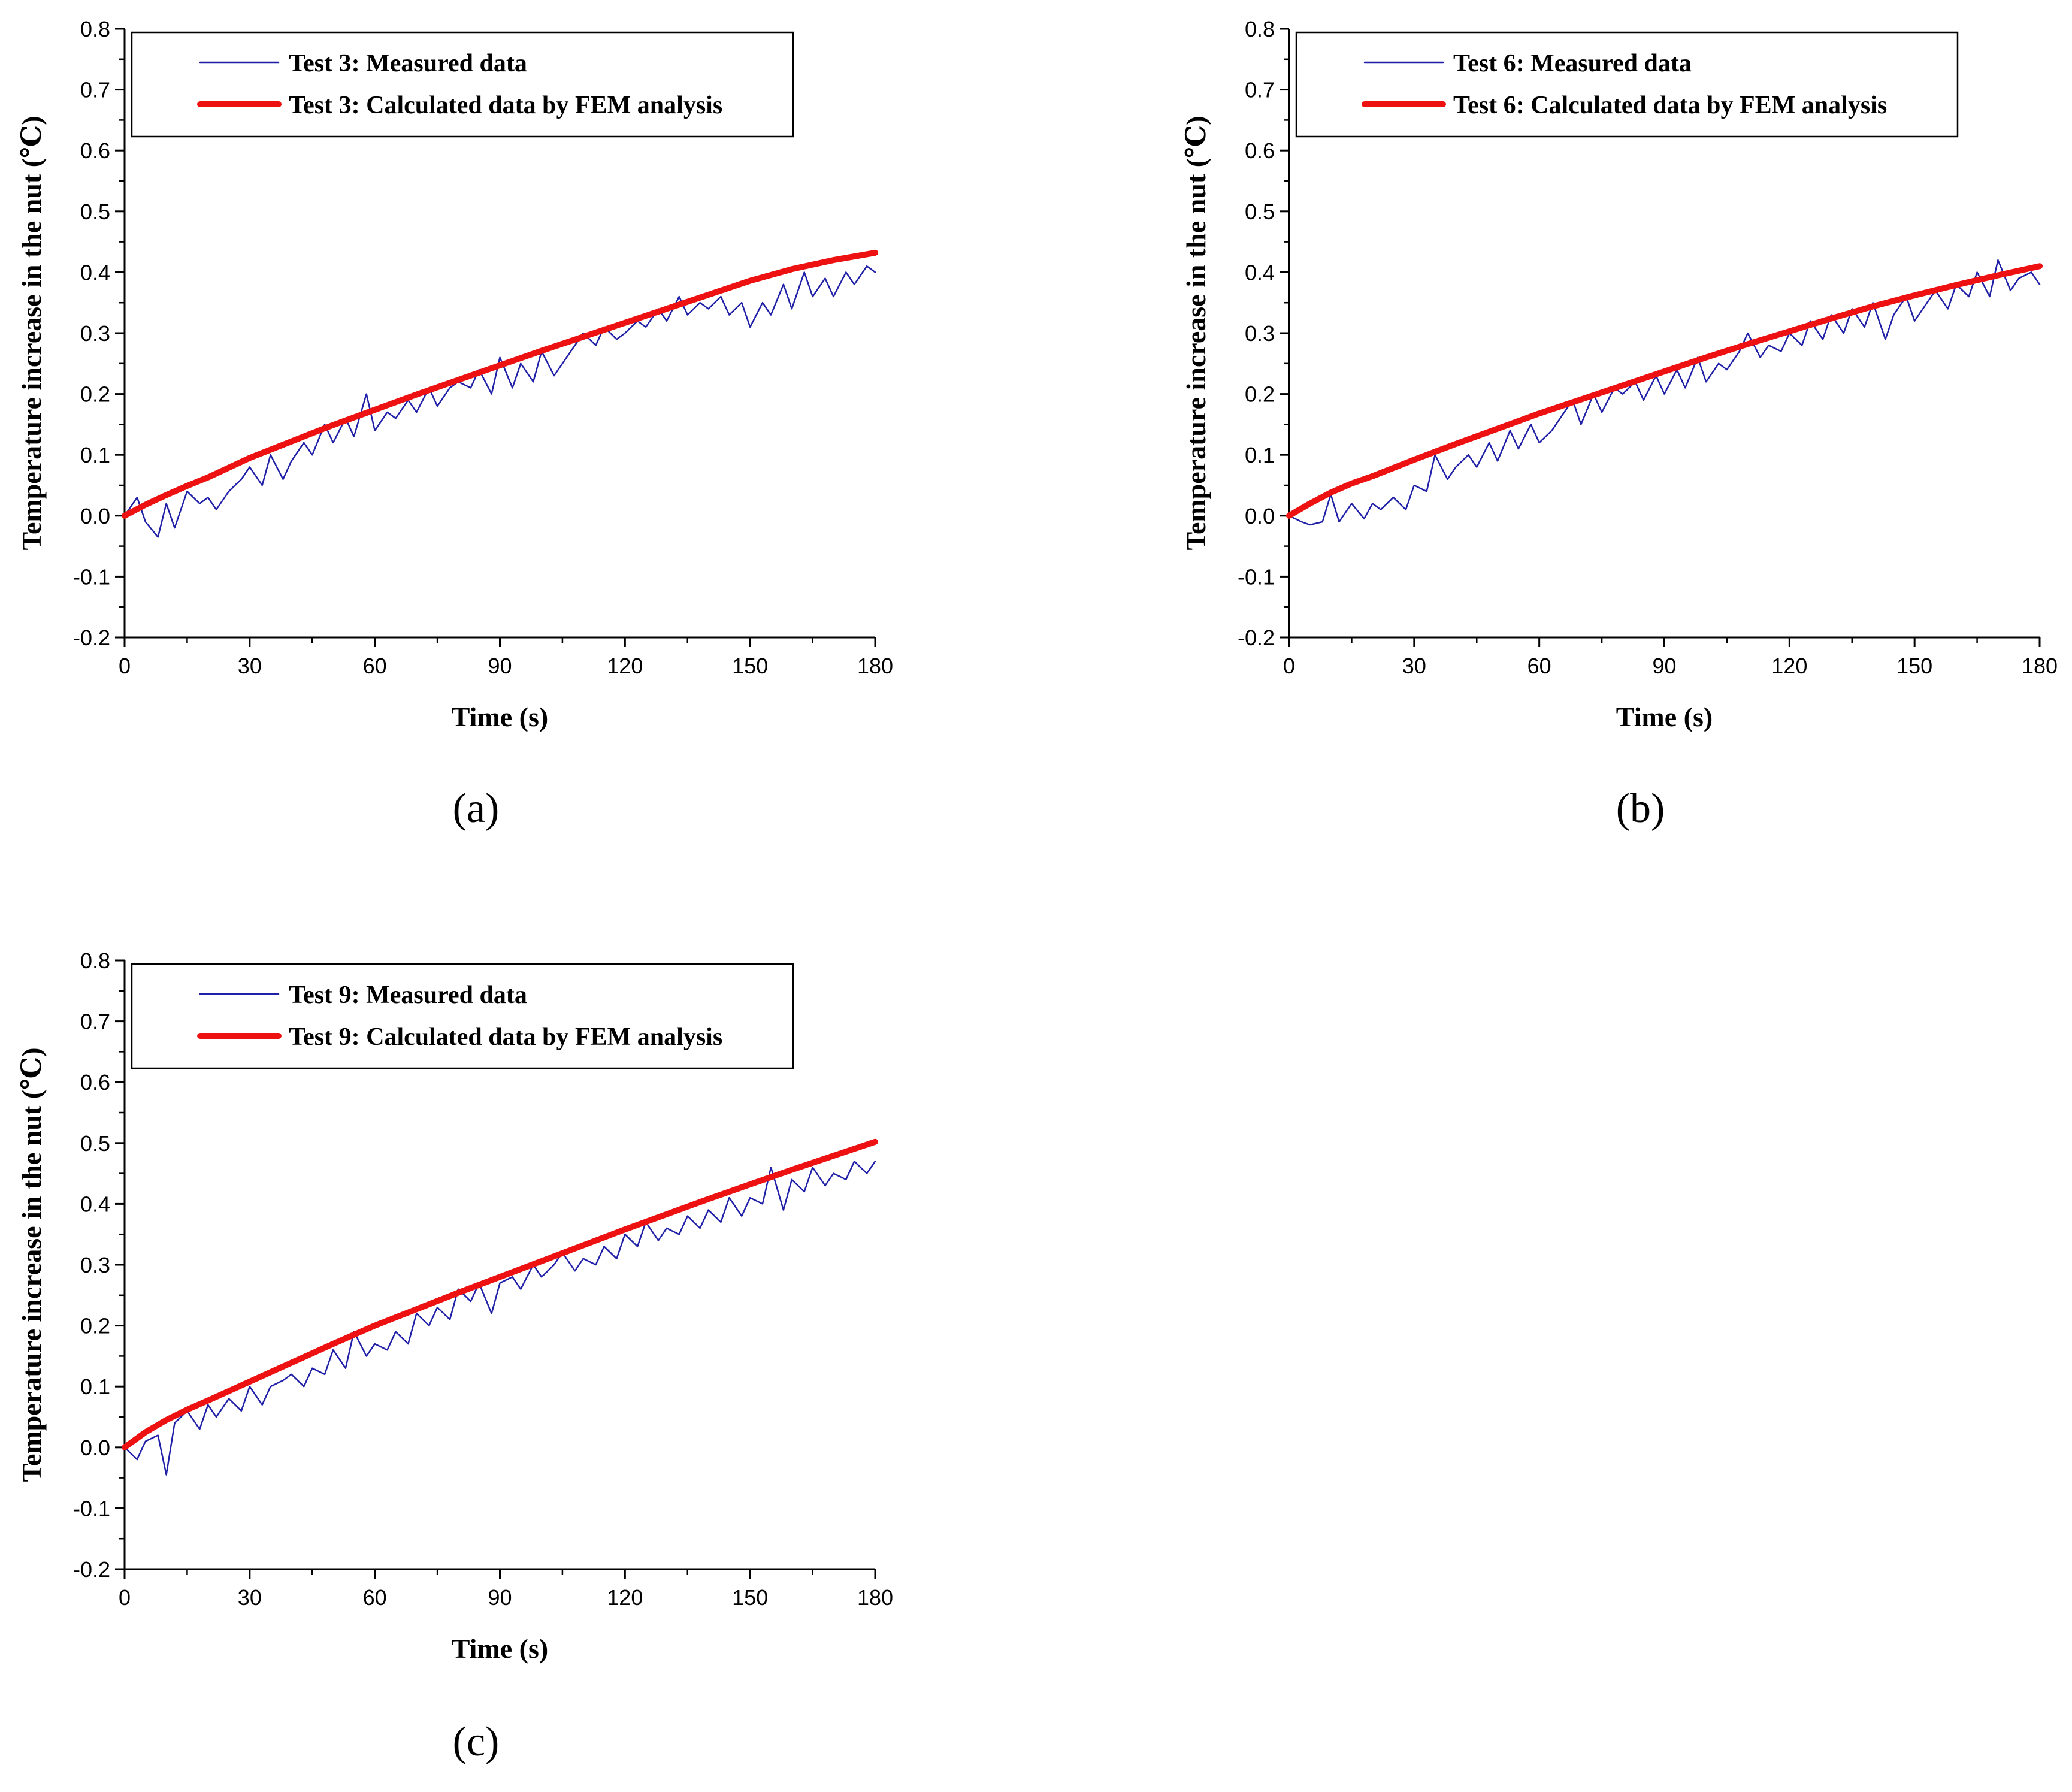  What do you see at coordinates (408, 995) in the screenshot?
I see `legend-label: Test 9: Measured data` at bounding box center [408, 995].